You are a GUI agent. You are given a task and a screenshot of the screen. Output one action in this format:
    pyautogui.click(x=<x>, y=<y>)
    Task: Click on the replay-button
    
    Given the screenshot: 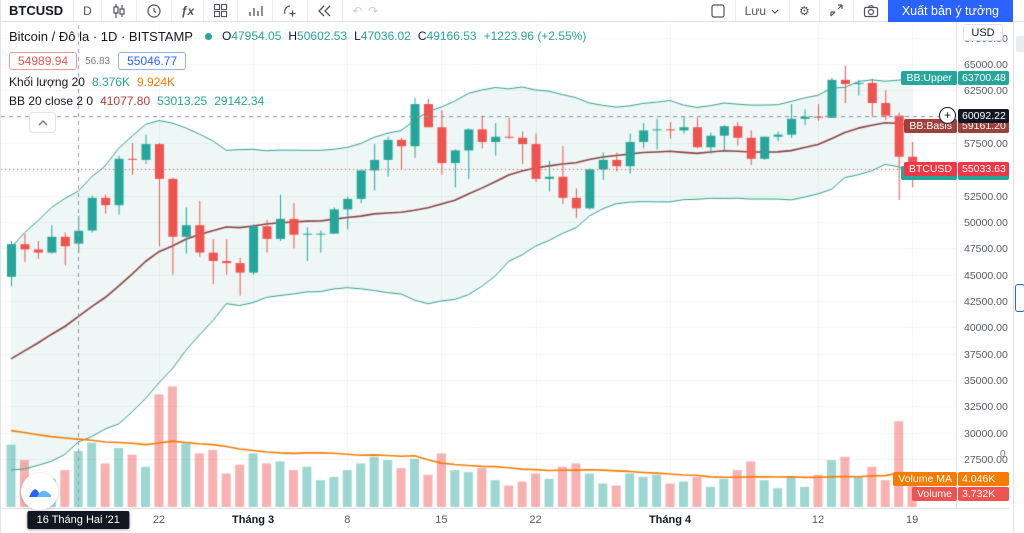 What is the action you would take?
    pyautogui.click(x=325, y=10)
    